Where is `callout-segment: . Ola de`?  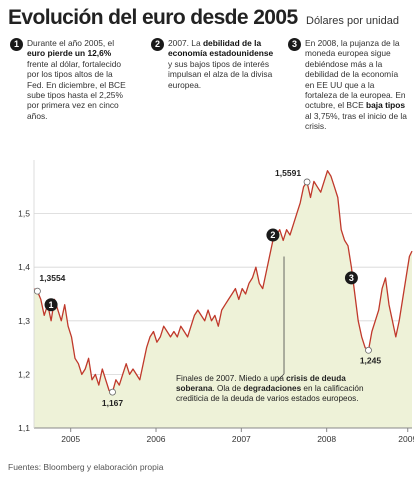 callout-segment: . Ola de is located at coordinates (228, 389).